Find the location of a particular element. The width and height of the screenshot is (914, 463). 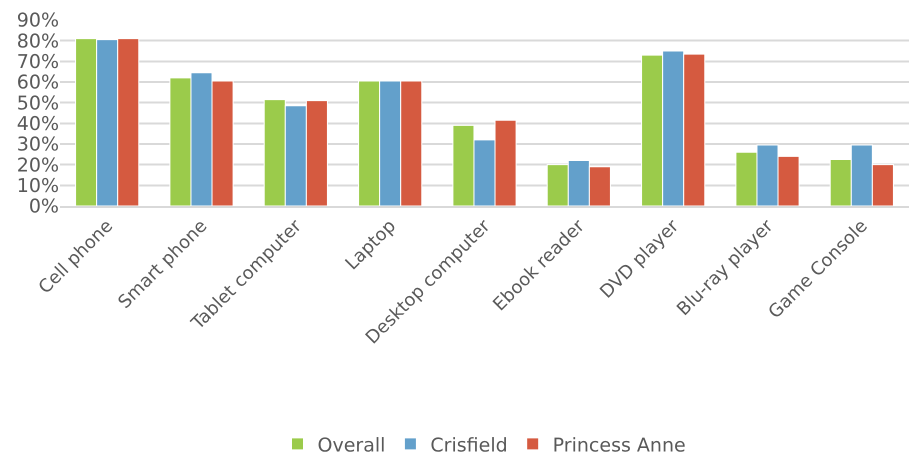

y-tick-label: 70% is located at coordinates (37, 61).